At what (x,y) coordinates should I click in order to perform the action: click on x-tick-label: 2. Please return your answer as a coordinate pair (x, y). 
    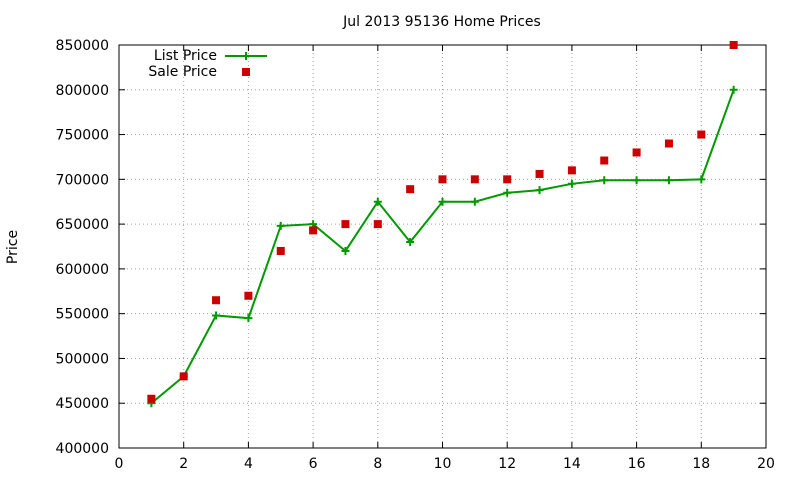
    Looking at the image, I should click on (183, 464).